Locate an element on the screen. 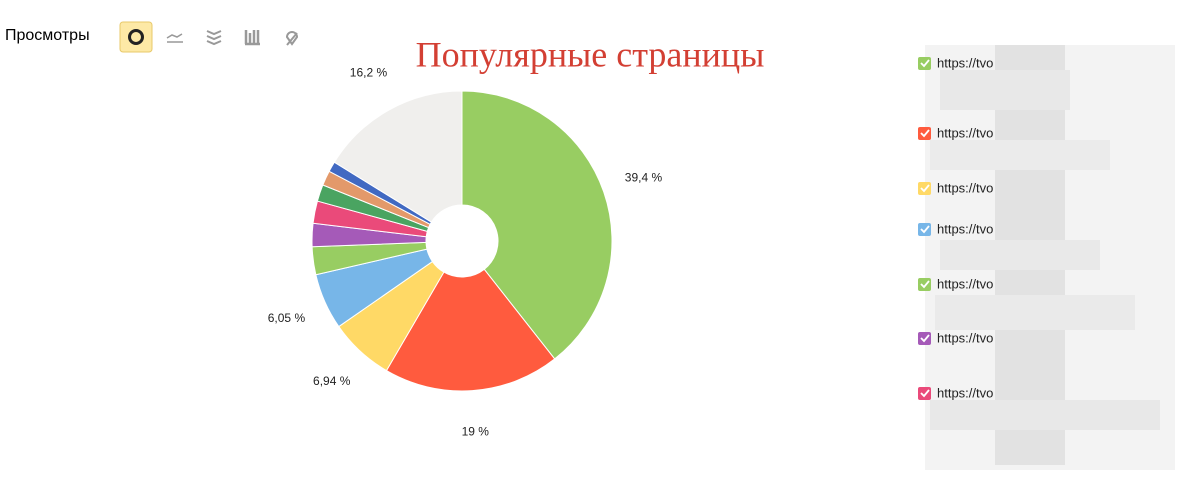 The image size is (1190, 489). map-icon is located at coordinates (292, 38).